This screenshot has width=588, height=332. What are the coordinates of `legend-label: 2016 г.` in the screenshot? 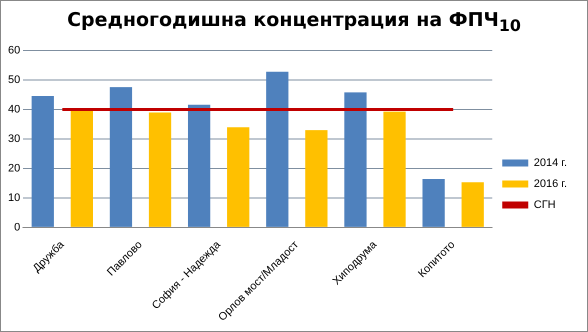 It's located at (551, 184).